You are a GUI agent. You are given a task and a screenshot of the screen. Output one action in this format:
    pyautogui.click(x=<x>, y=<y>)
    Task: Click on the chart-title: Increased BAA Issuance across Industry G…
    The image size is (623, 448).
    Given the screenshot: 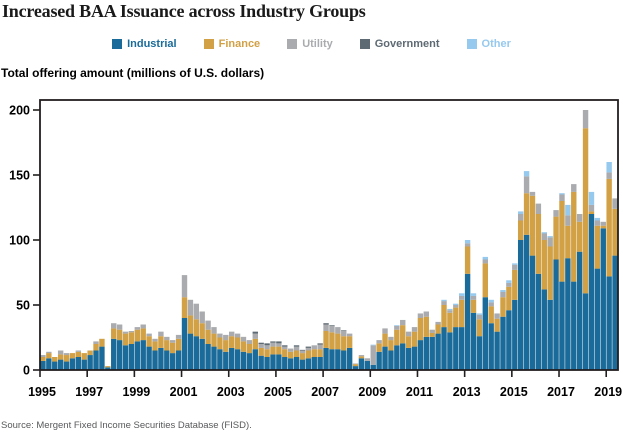 What is the action you would take?
    pyautogui.click(x=184, y=11)
    